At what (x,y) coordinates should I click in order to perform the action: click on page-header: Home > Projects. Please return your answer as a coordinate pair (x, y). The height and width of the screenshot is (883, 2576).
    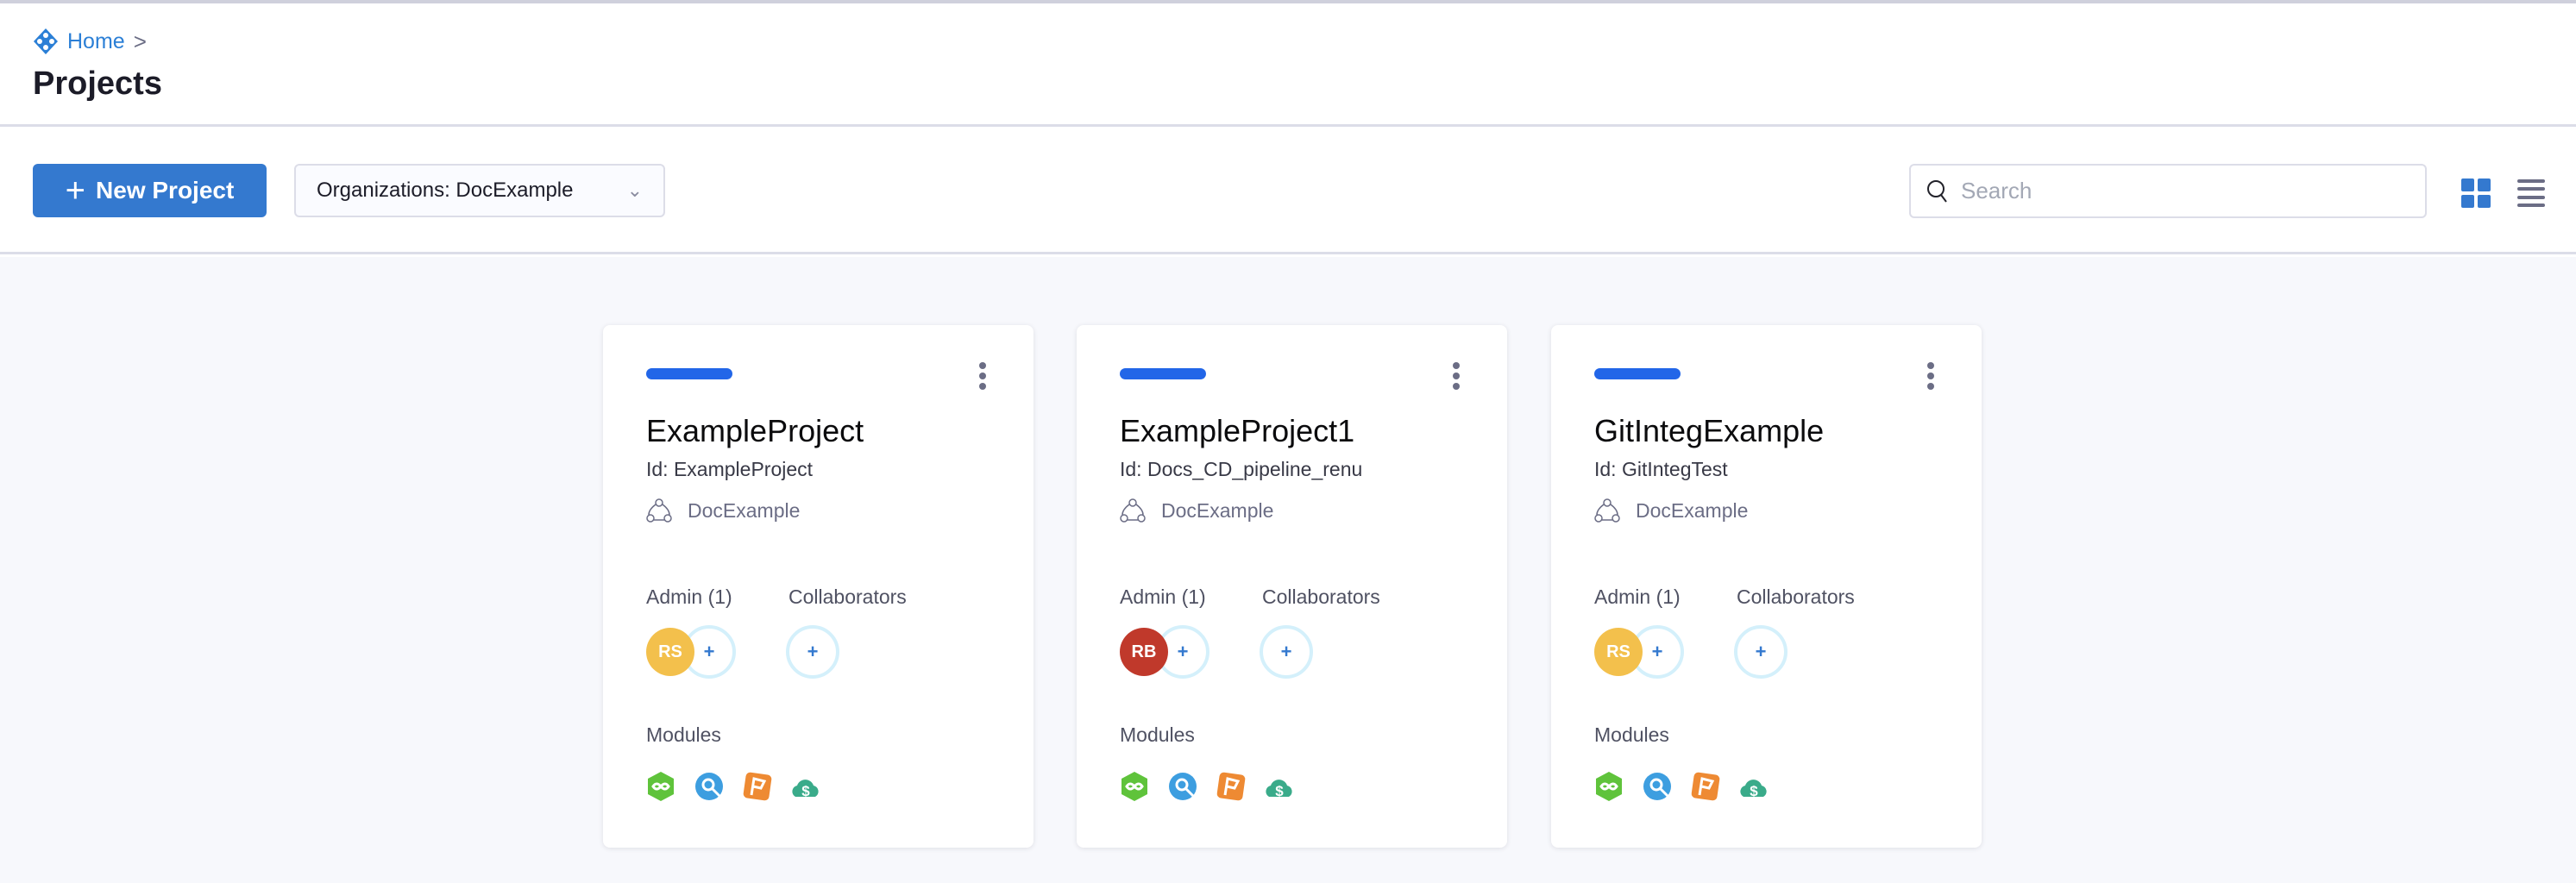
    Looking at the image, I should click on (1288, 65).